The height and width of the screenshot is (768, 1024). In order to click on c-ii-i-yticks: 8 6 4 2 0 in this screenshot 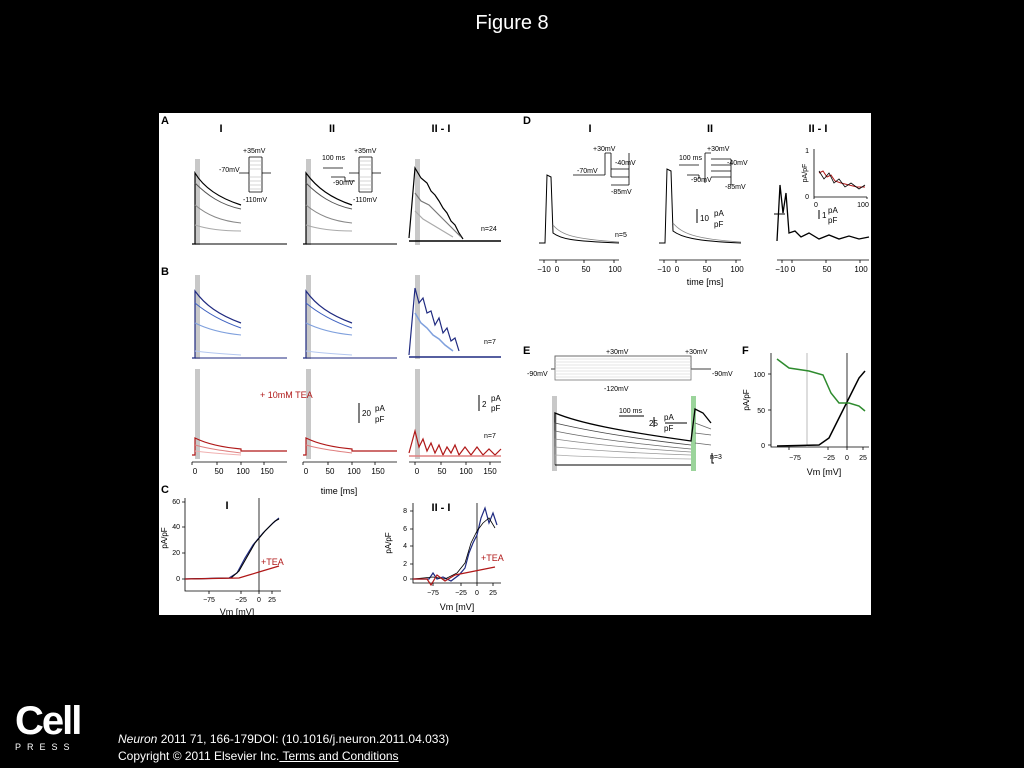, I will do `click(405, 545)`.